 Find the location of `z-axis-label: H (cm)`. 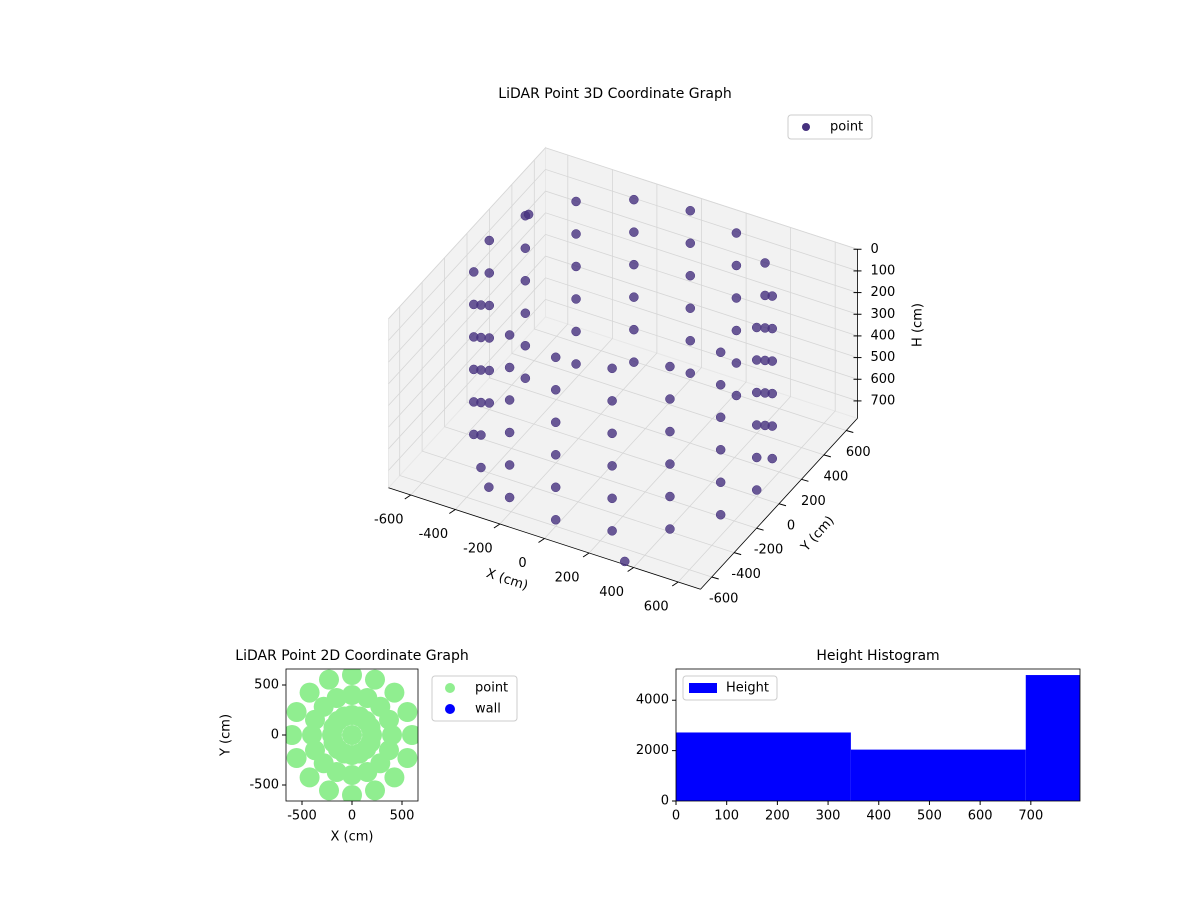

z-axis-label: H (cm) is located at coordinates (918, 325).